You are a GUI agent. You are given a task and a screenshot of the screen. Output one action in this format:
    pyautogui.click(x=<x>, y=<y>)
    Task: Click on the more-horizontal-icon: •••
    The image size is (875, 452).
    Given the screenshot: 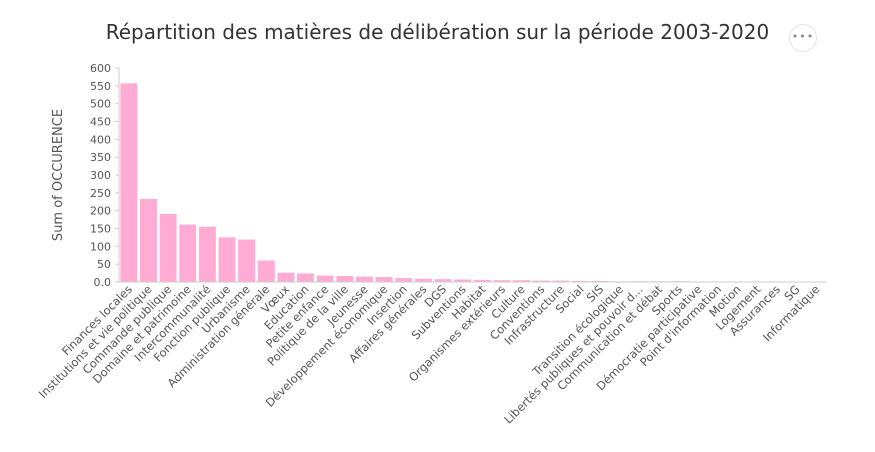 What is the action you would take?
    pyautogui.click(x=803, y=36)
    